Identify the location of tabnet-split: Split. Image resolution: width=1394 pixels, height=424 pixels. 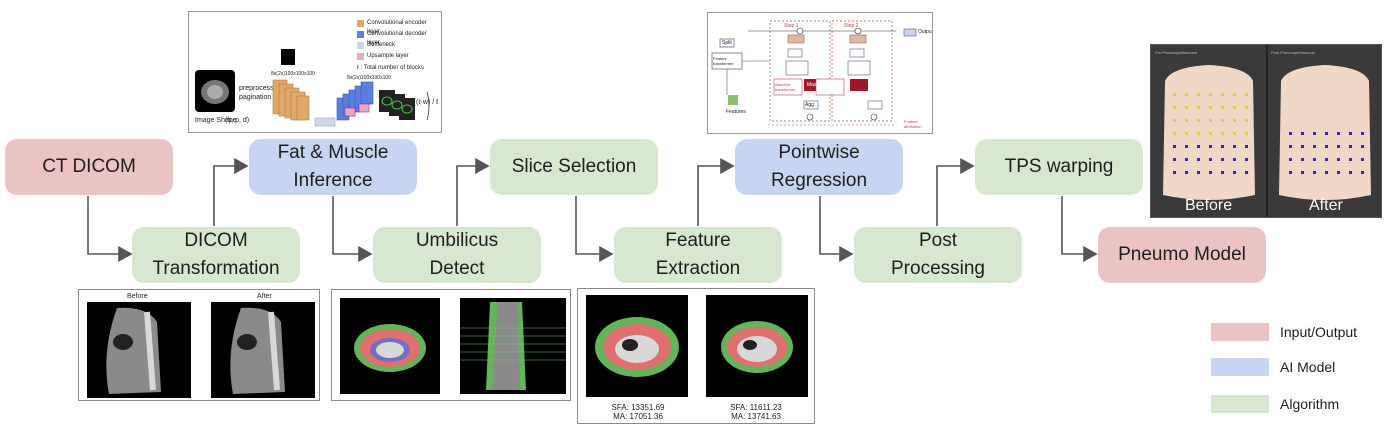
(727, 43).